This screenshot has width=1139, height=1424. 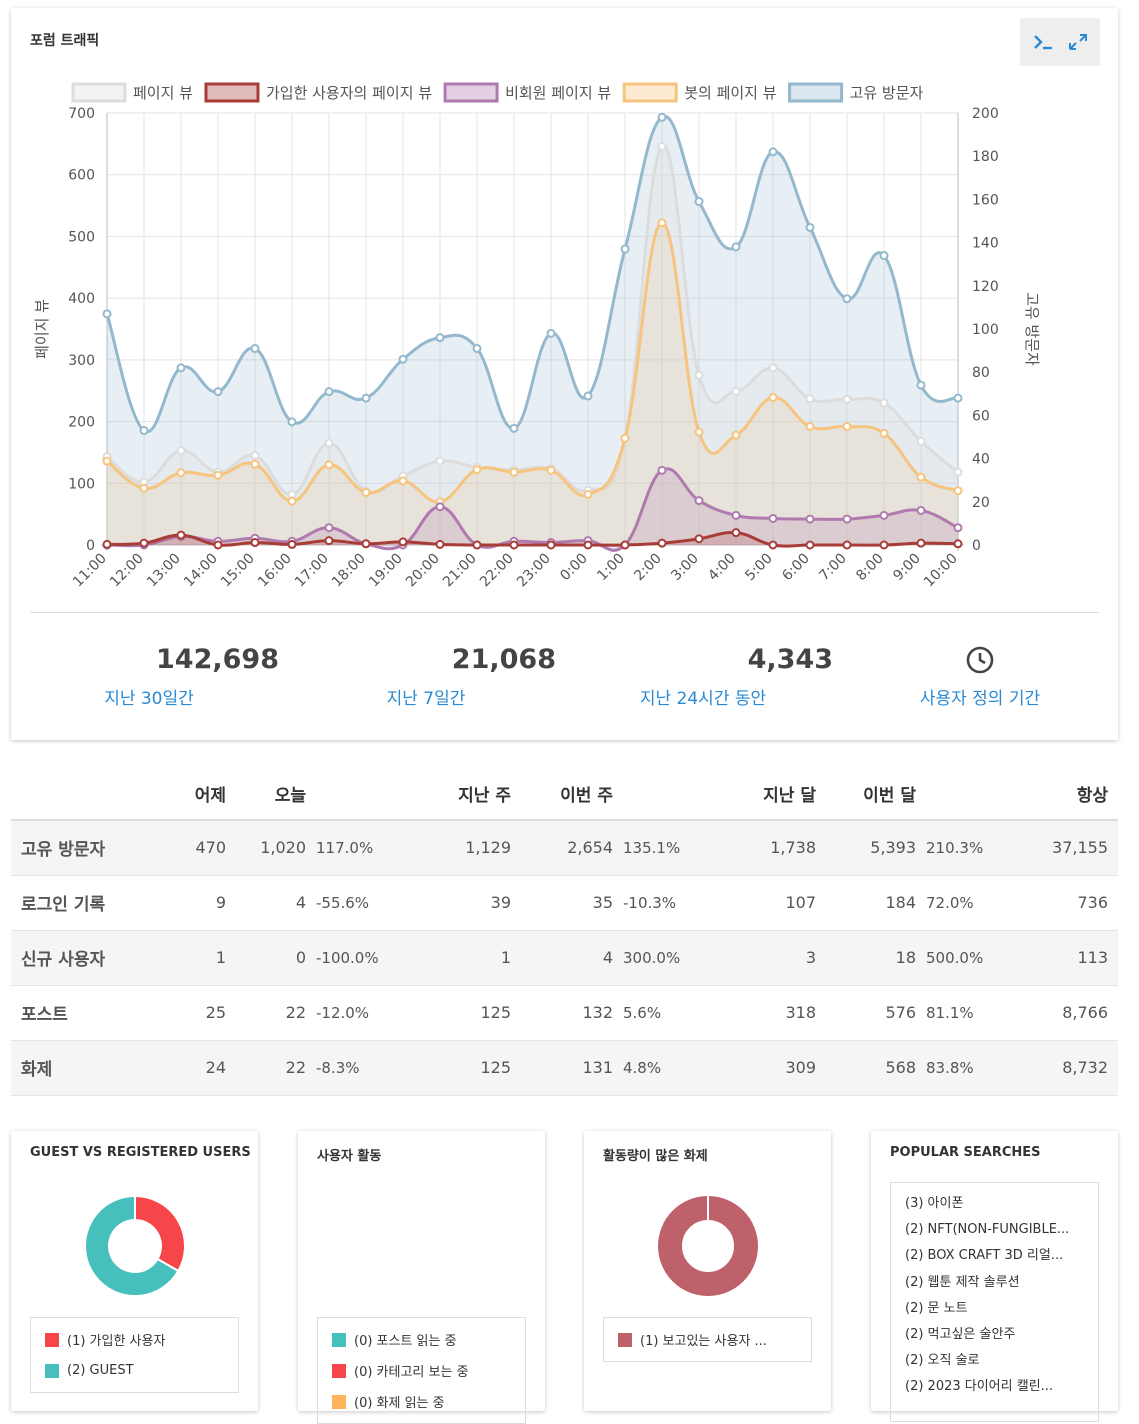 What do you see at coordinates (132, 1245) in the screenshot?
I see `doughnut-slice` at bounding box center [132, 1245].